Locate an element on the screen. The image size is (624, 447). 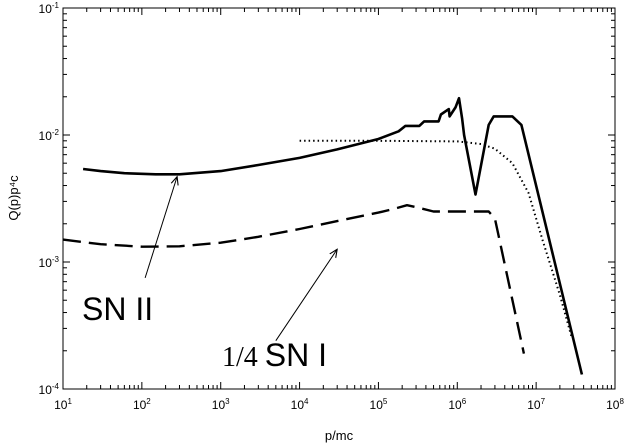
x-tick-label: 10³ is located at coordinates (221, 404).